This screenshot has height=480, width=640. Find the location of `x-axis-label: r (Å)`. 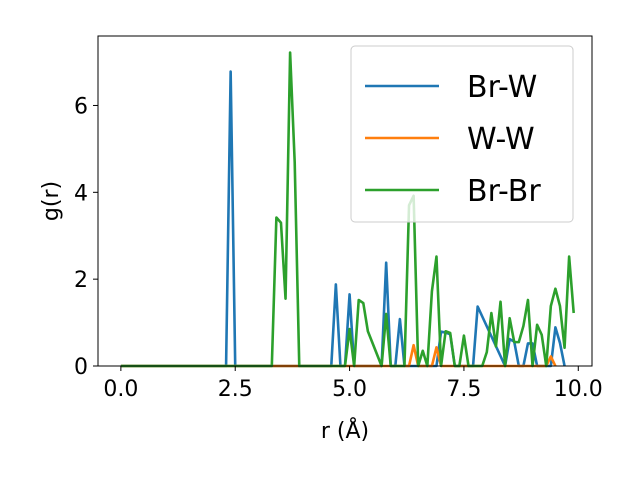

x-axis-label: r (Å) is located at coordinates (345, 430).